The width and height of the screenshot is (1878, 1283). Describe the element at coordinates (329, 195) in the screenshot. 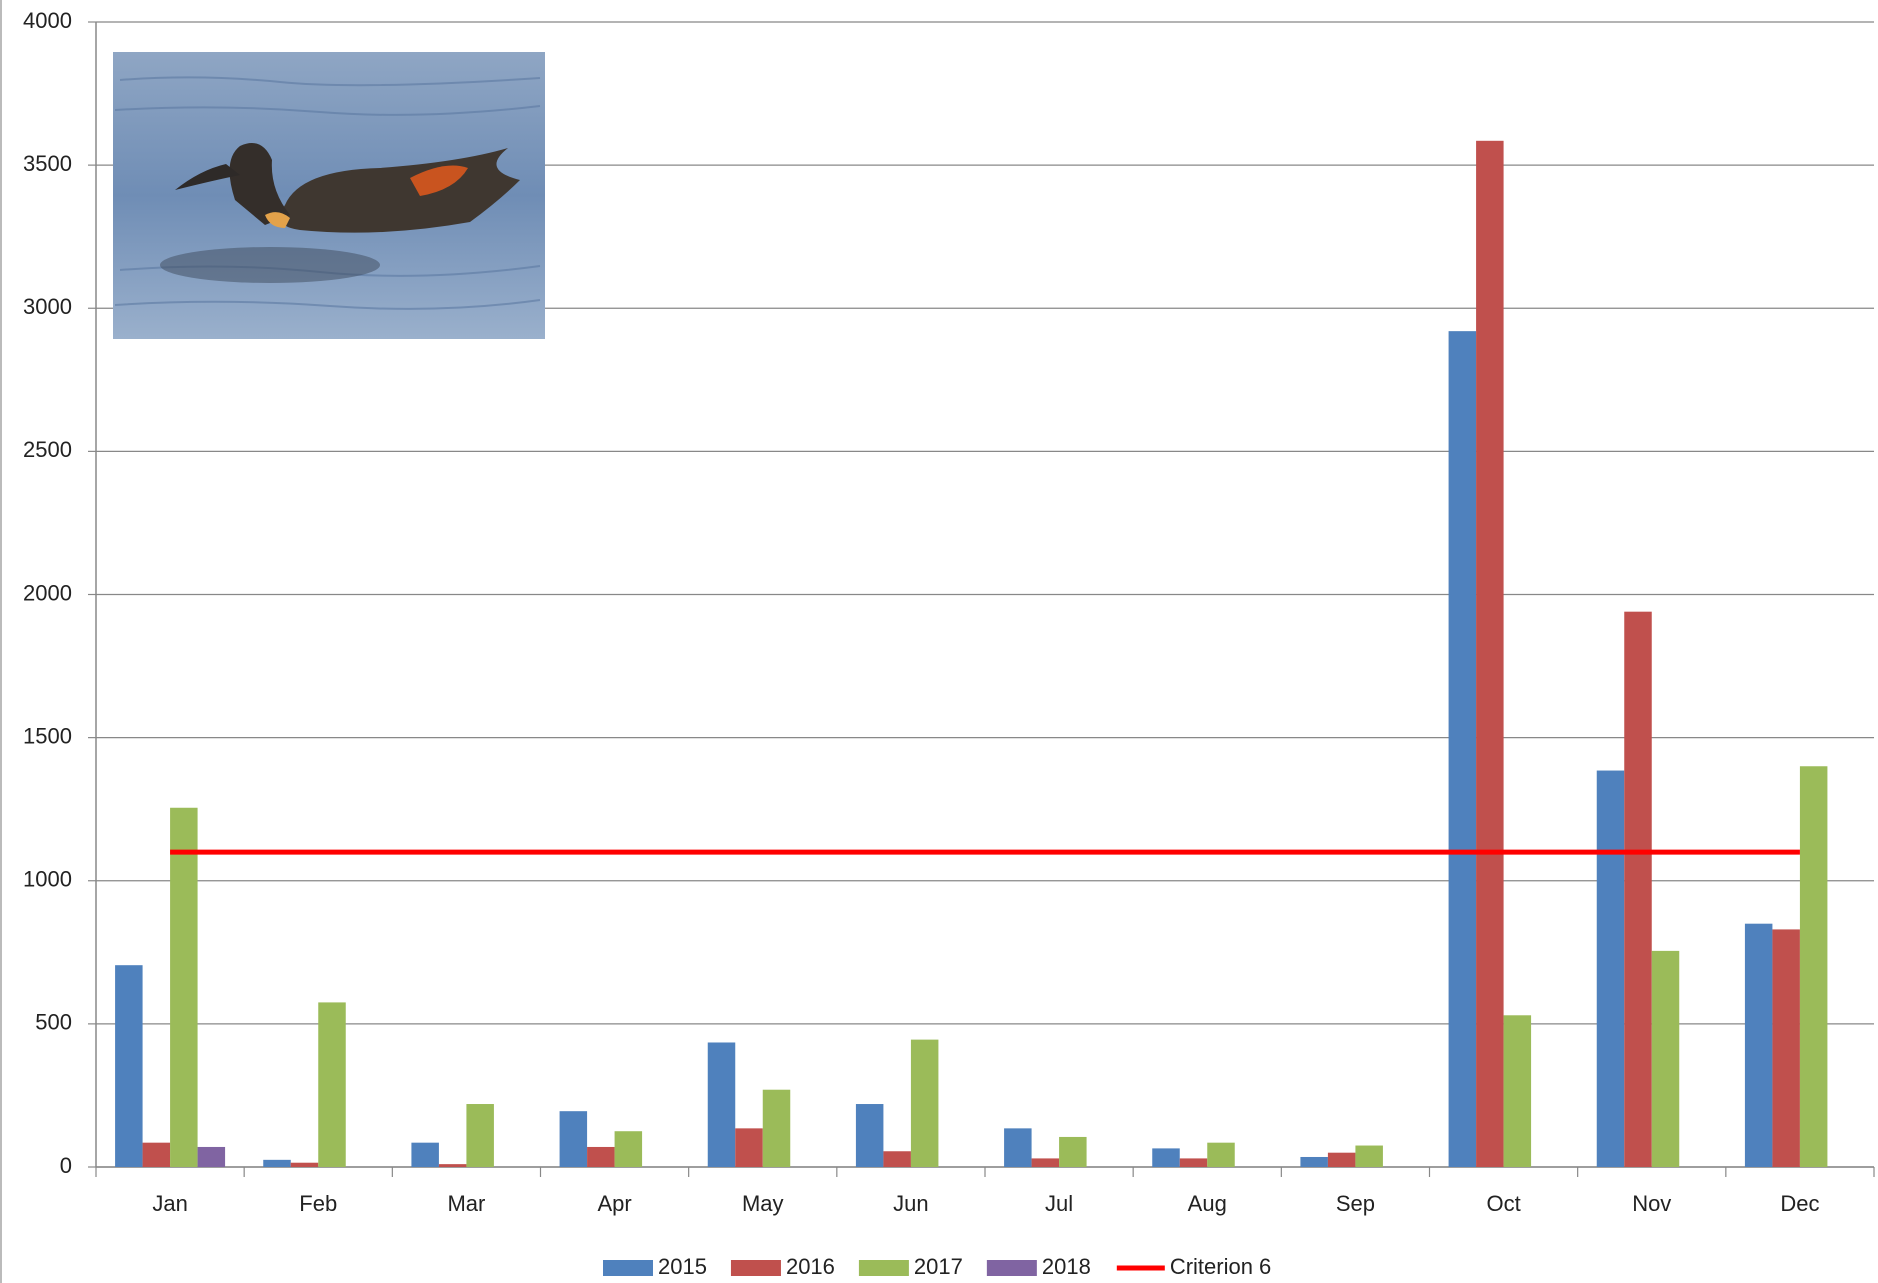

I see `duck-photo` at that location.